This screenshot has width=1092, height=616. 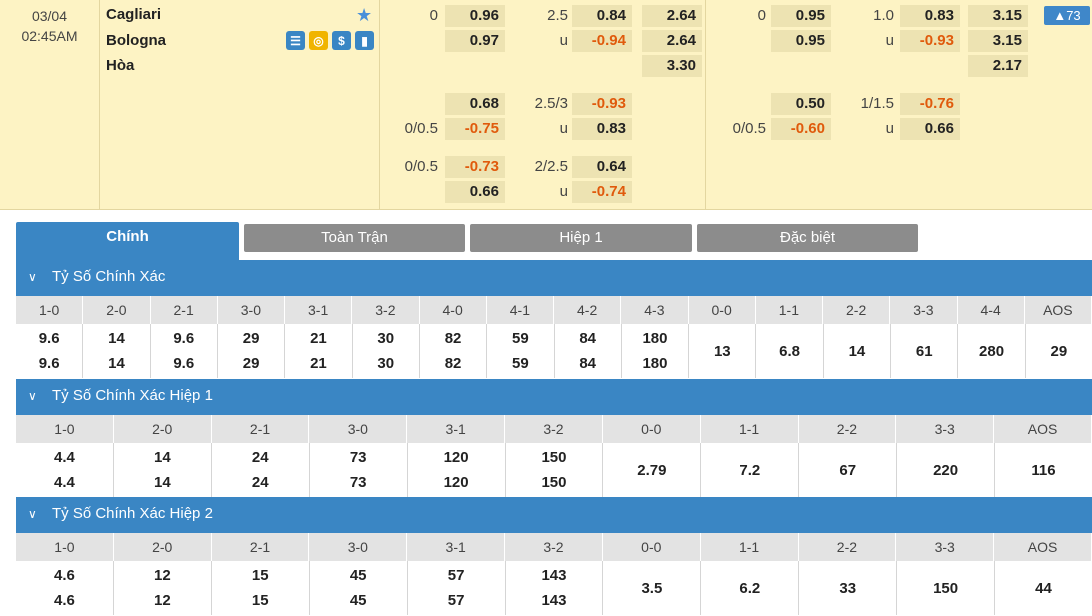 I want to click on odds-value-top: 6.8, so click(x=790, y=351).